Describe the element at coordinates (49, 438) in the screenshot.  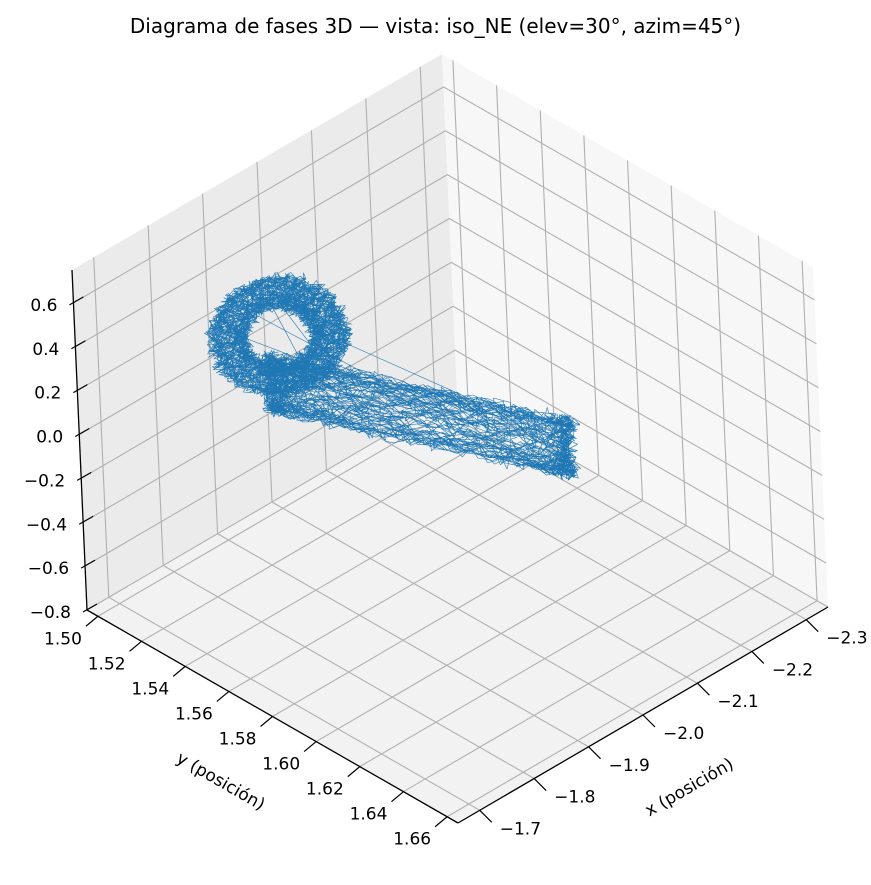
I see `z-tick-label: 0.0` at that location.